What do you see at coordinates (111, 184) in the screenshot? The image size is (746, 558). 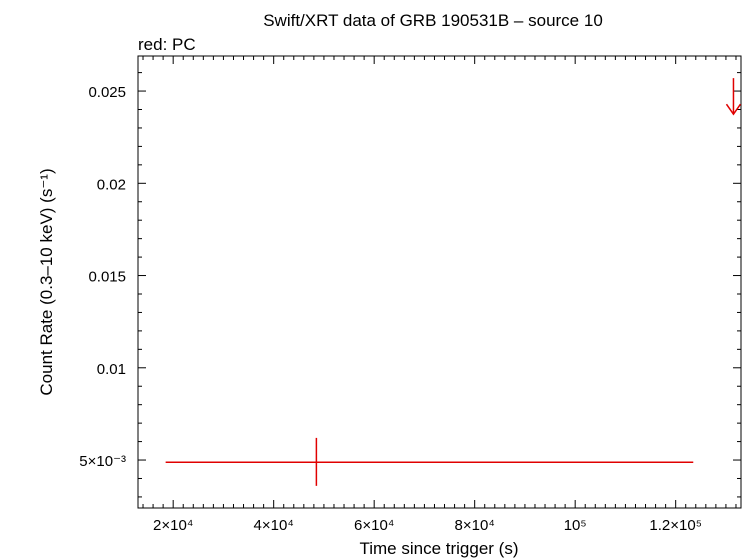 I see `y-tick-label: 0.02` at bounding box center [111, 184].